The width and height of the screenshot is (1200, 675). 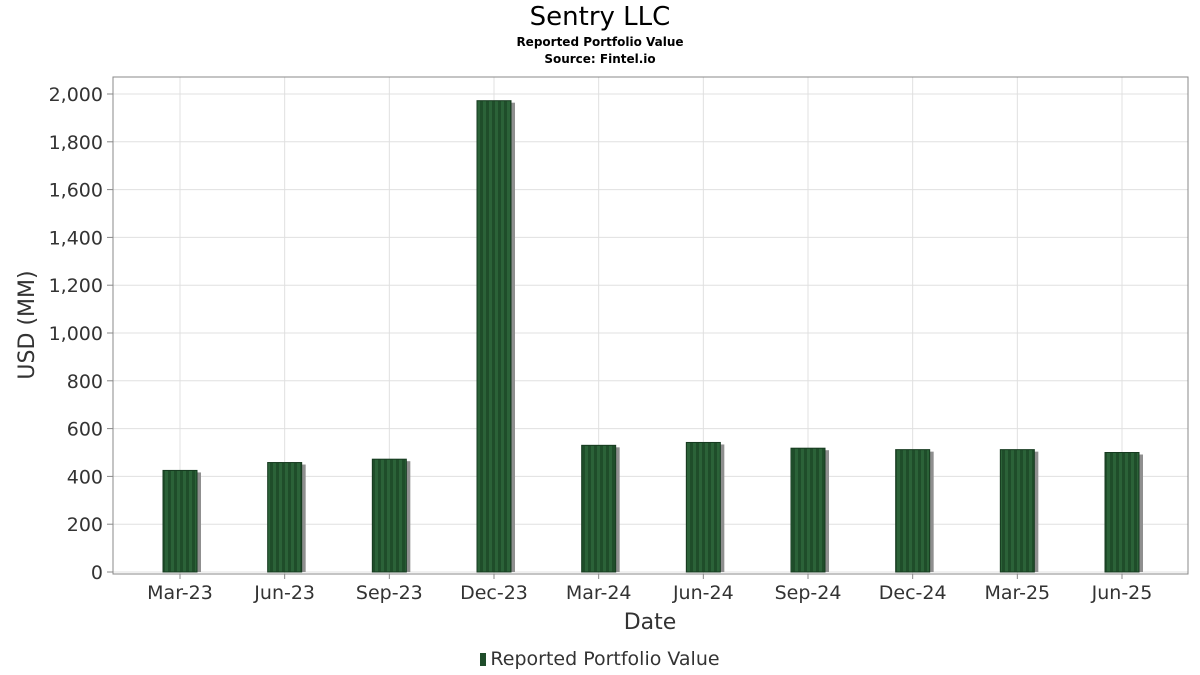 I want to click on x-tick-label: Sep-24, so click(x=808, y=593).